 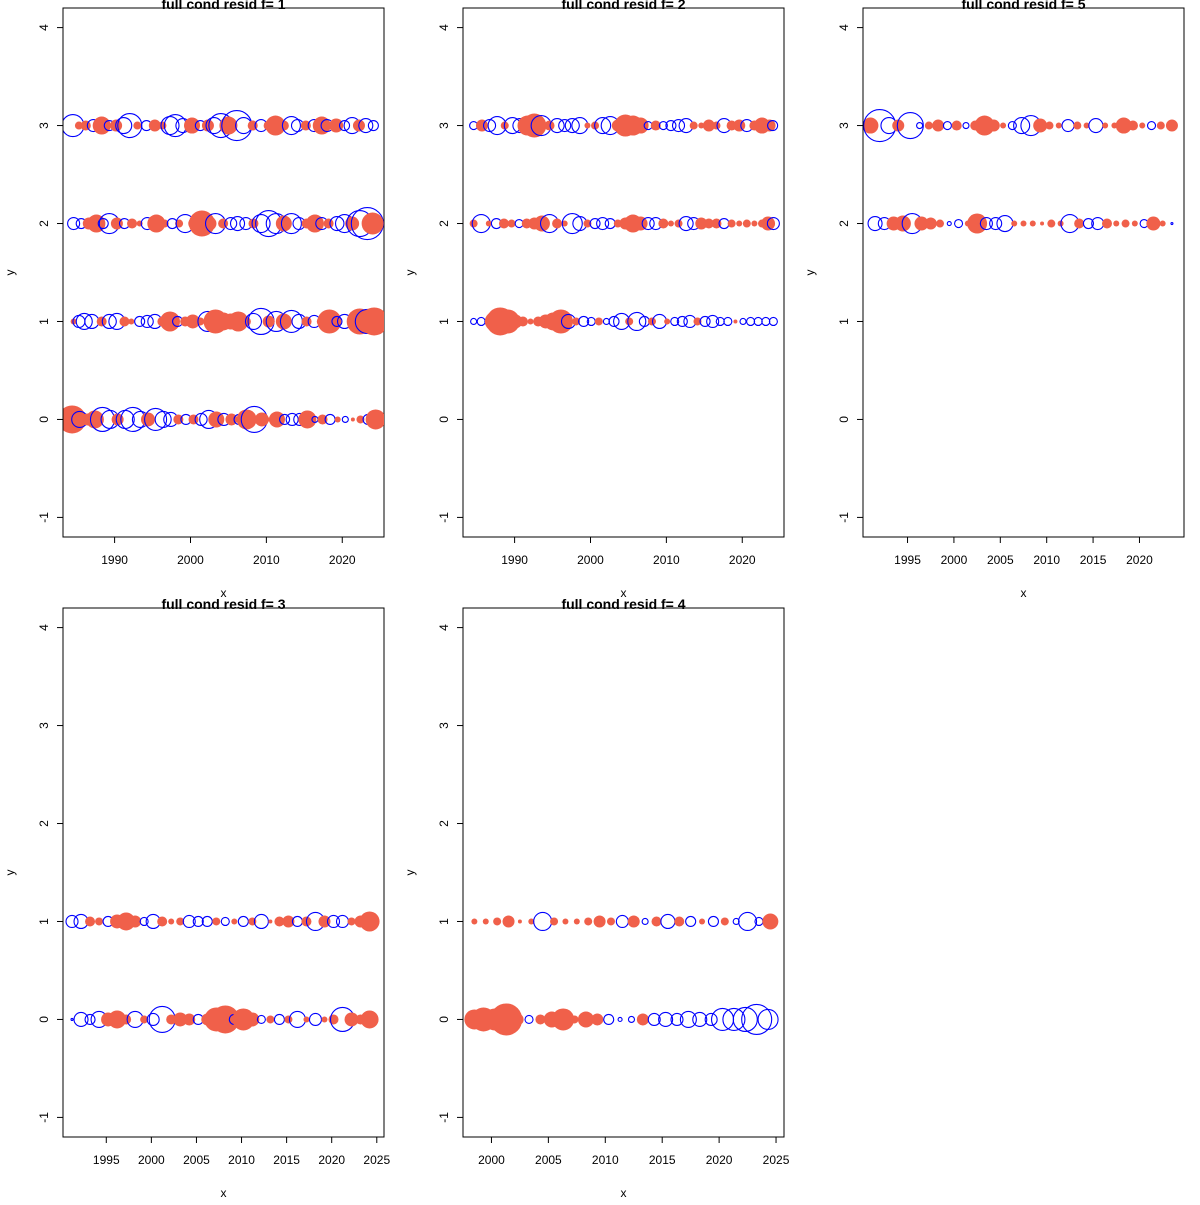 What do you see at coordinates (190, 560) in the screenshot?
I see `x-tick-label: 2000` at bounding box center [190, 560].